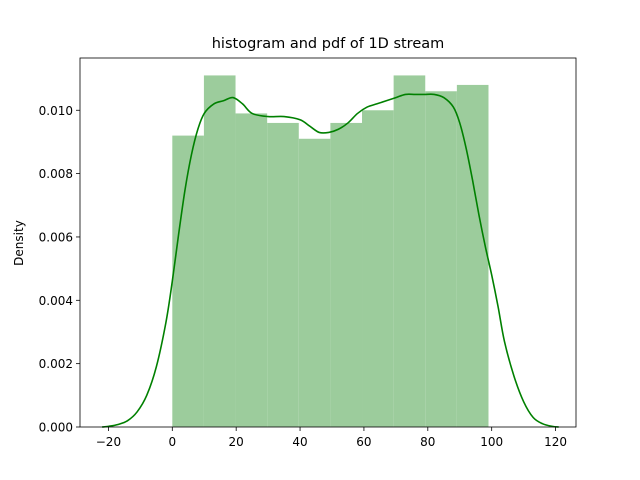  What do you see at coordinates (491, 442) in the screenshot?
I see `x-tick-label: 100` at bounding box center [491, 442].